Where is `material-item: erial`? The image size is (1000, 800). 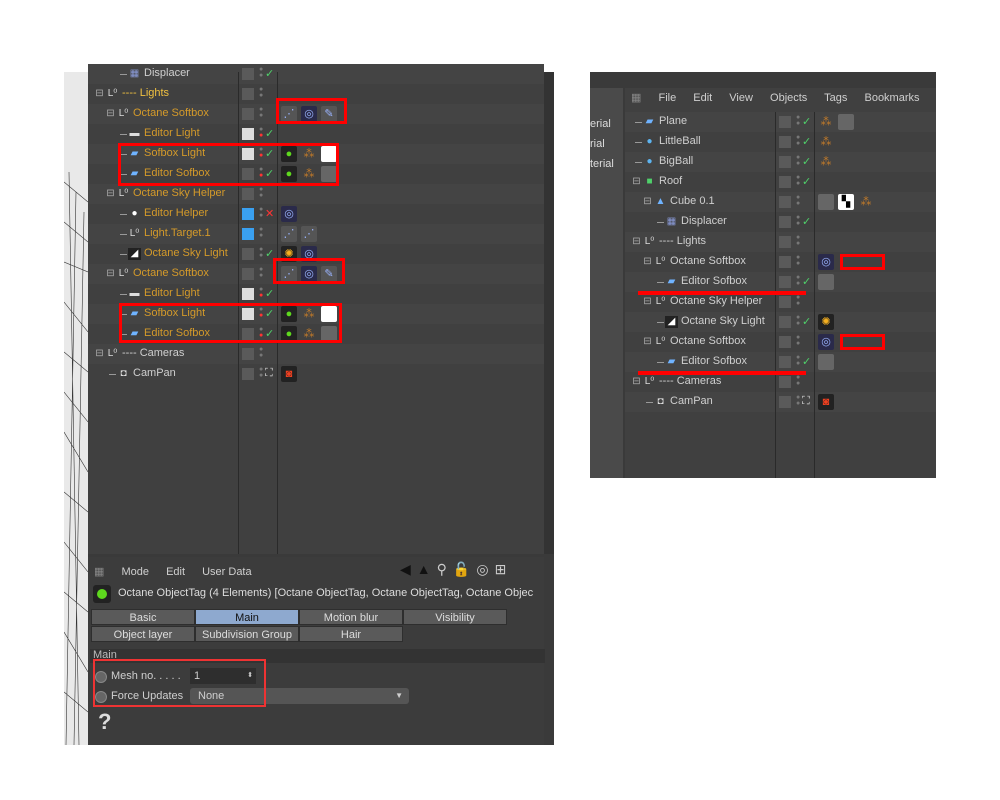 material-item: erial is located at coordinates (600, 124).